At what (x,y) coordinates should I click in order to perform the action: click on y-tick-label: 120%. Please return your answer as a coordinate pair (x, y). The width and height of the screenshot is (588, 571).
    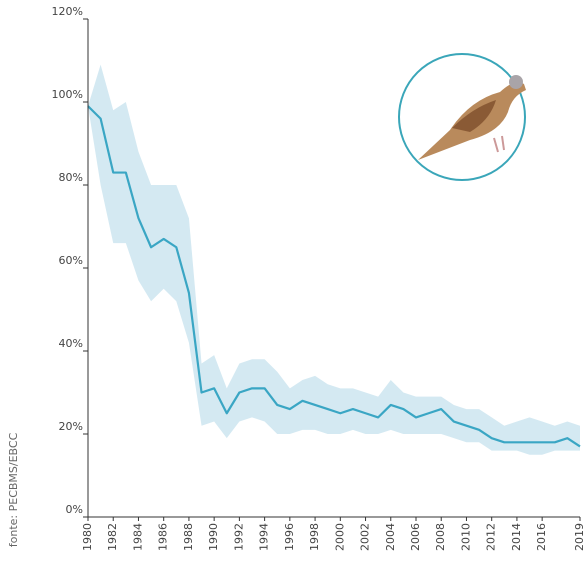
    Looking at the image, I should click on (67, 11).